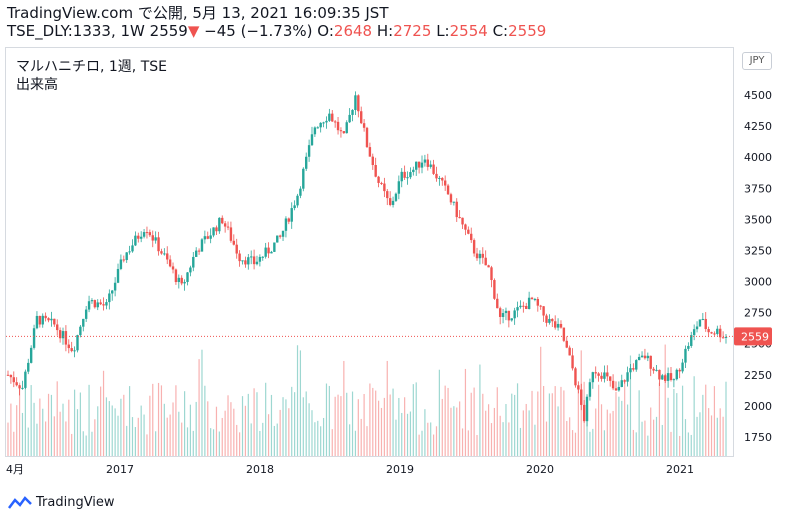  Describe the element at coordinates (758, 95) in the screenshot. I see `y-tick-label: 4500` at that location.